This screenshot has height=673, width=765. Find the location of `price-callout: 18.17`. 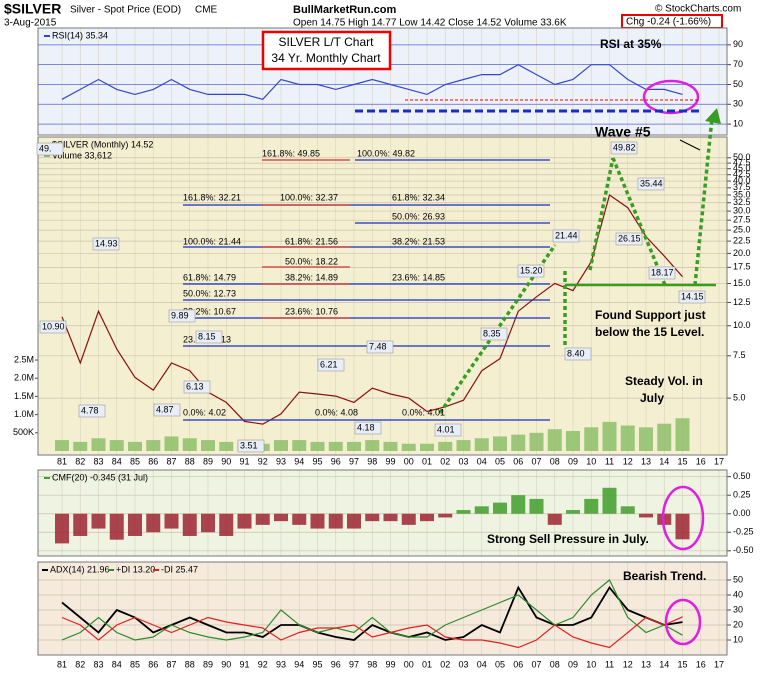

price-callout: 18.17 is located at coordinates (662, 272).